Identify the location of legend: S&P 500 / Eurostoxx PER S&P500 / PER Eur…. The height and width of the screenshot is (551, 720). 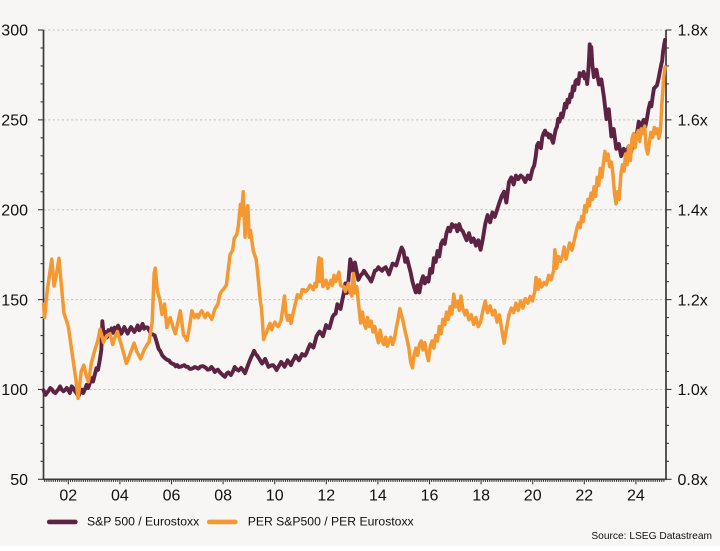
(230, 521).